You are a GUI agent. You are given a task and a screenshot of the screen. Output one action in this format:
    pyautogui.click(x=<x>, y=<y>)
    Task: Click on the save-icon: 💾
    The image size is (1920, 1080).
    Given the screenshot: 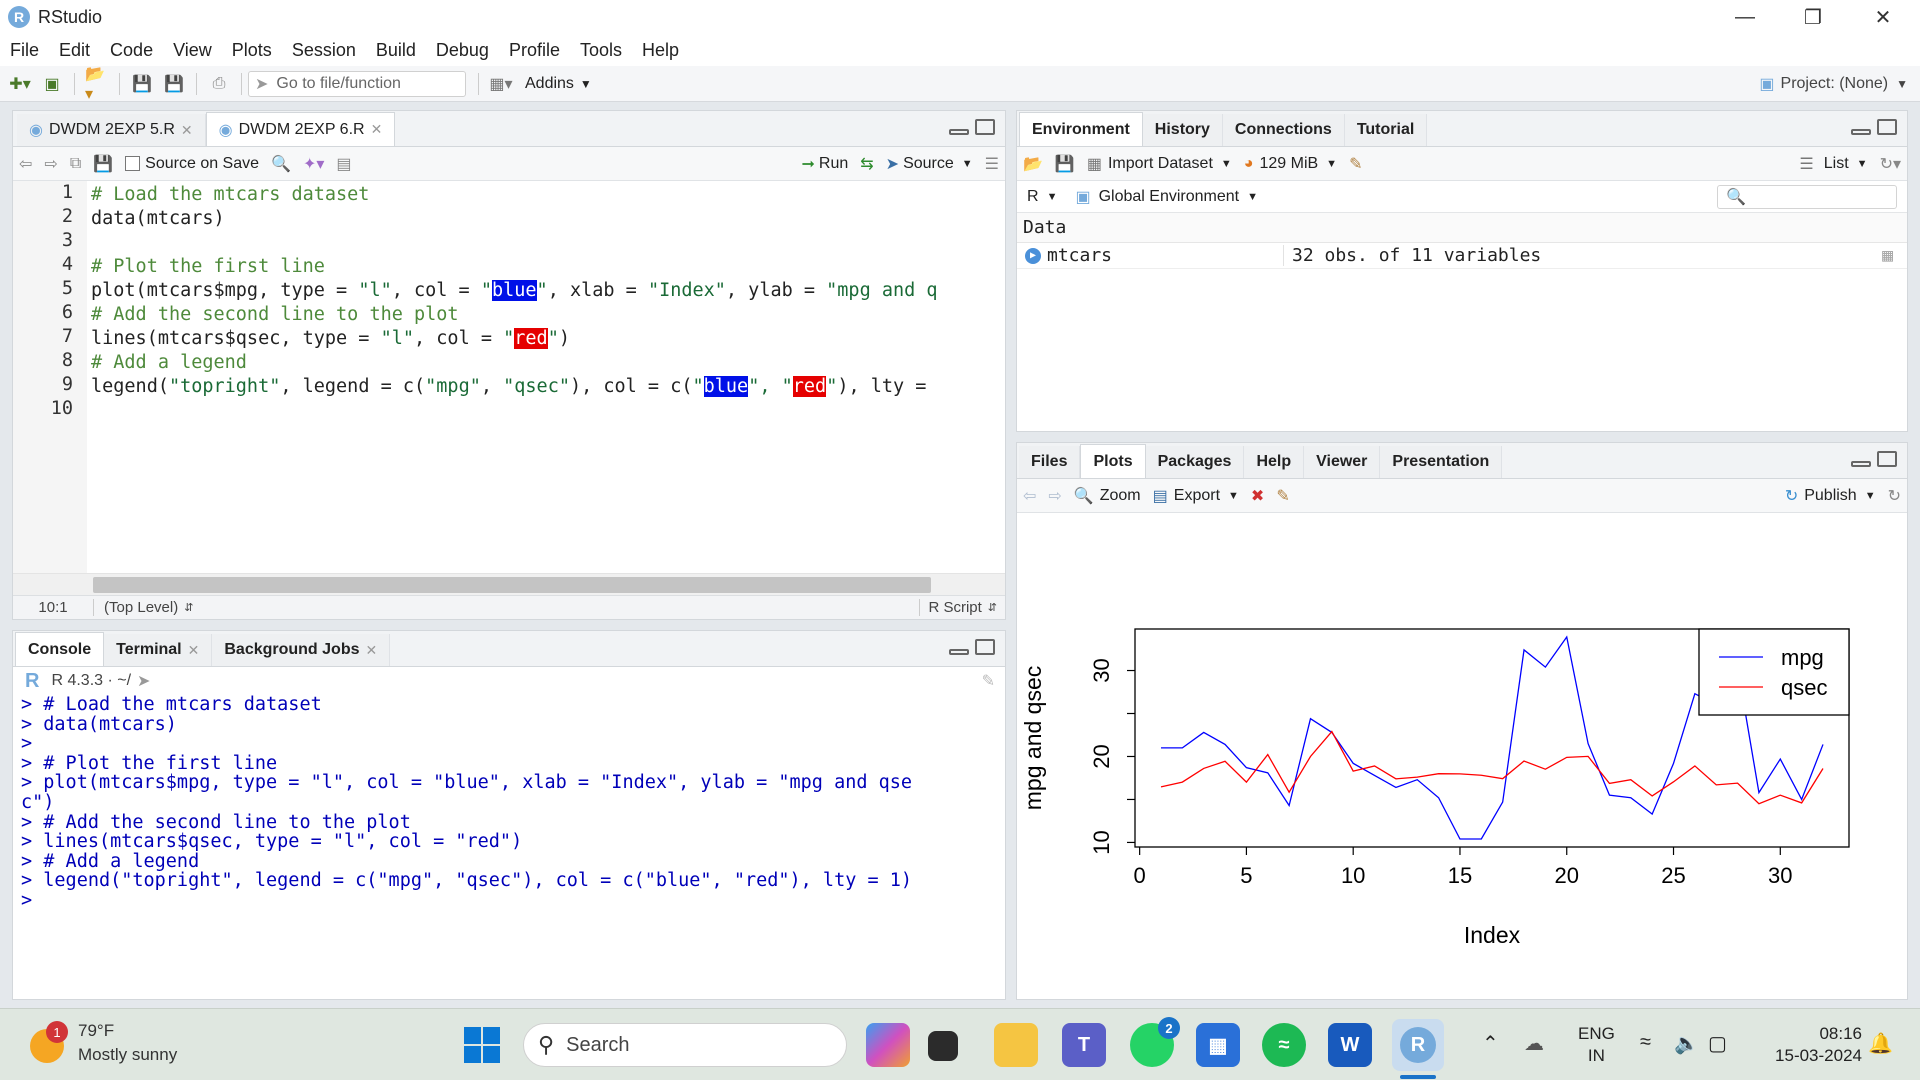 What is the action you would take?
    pyautogui.click(x=103, y=164)
    